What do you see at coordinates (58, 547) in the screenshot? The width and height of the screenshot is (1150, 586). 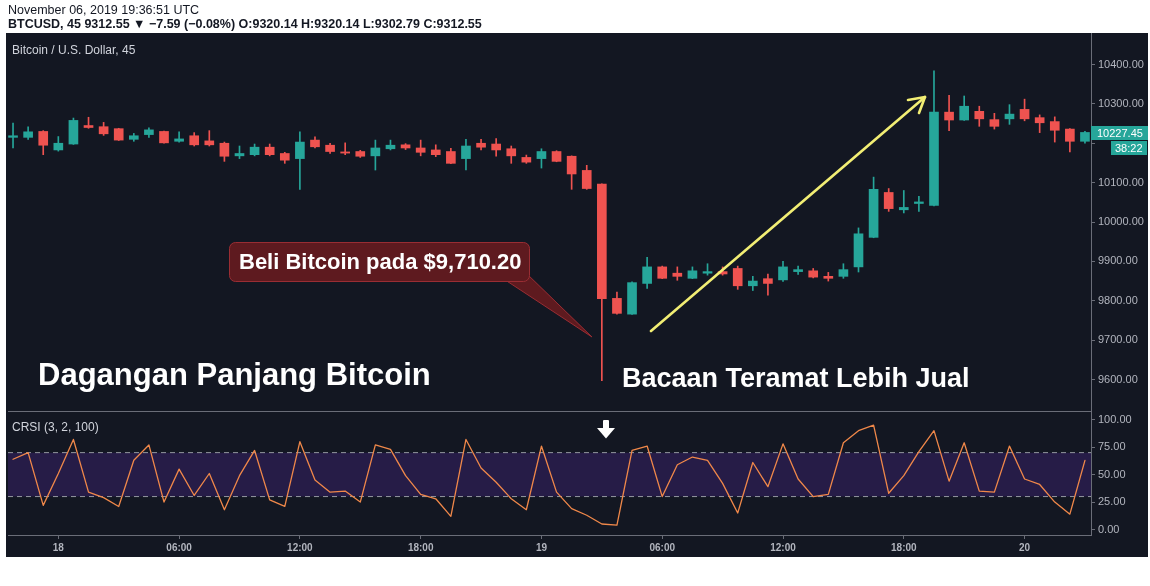 I see `x-tick-label: 18` at bounding box center [58, 547].